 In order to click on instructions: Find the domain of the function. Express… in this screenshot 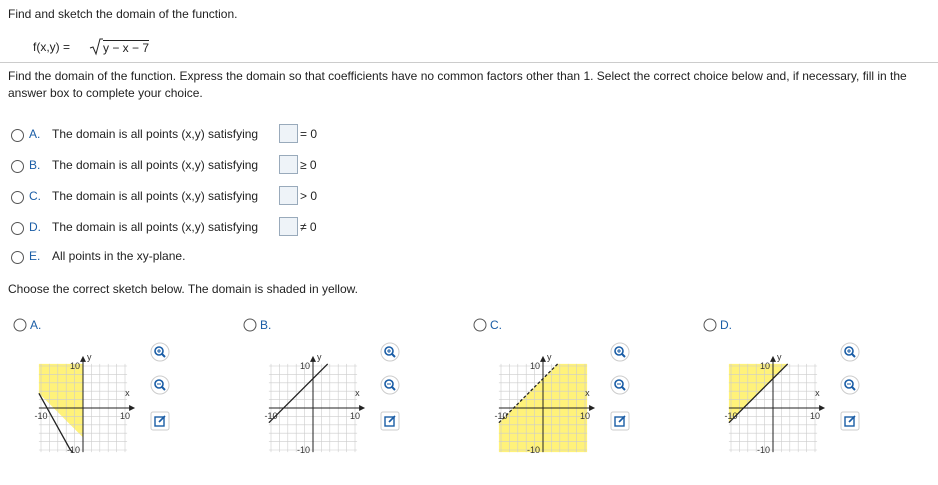, I will do `click(457, 84)`.